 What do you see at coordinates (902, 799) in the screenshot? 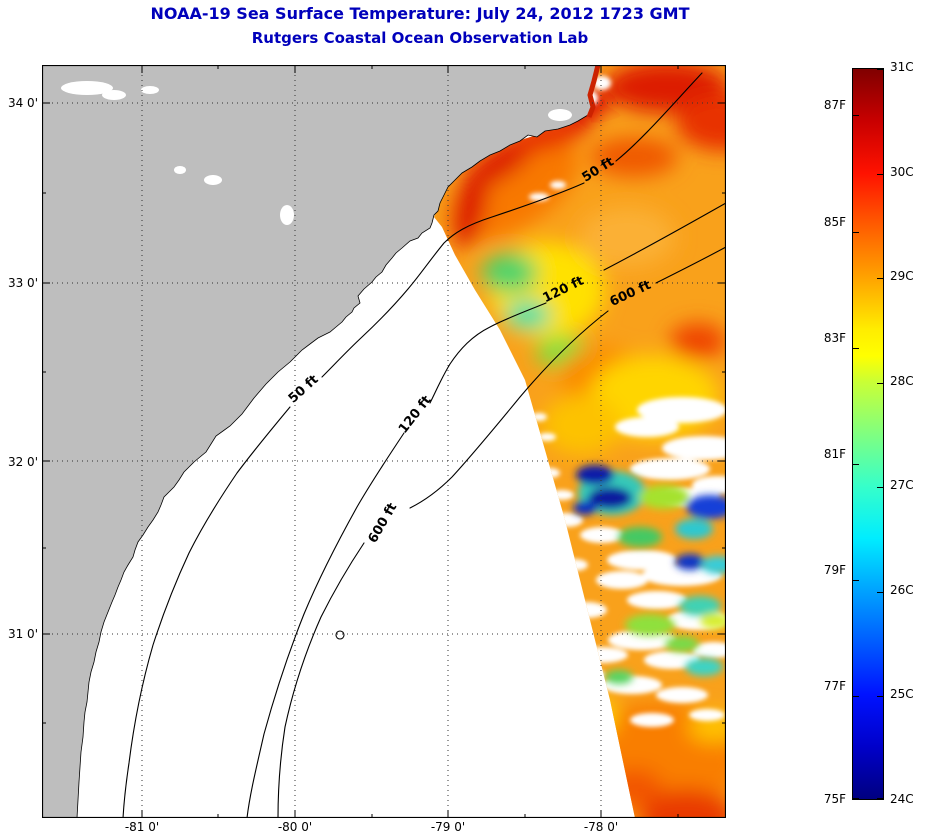
I see `colorbar-celsius-label: 24C` at bounding box center [902, 799].